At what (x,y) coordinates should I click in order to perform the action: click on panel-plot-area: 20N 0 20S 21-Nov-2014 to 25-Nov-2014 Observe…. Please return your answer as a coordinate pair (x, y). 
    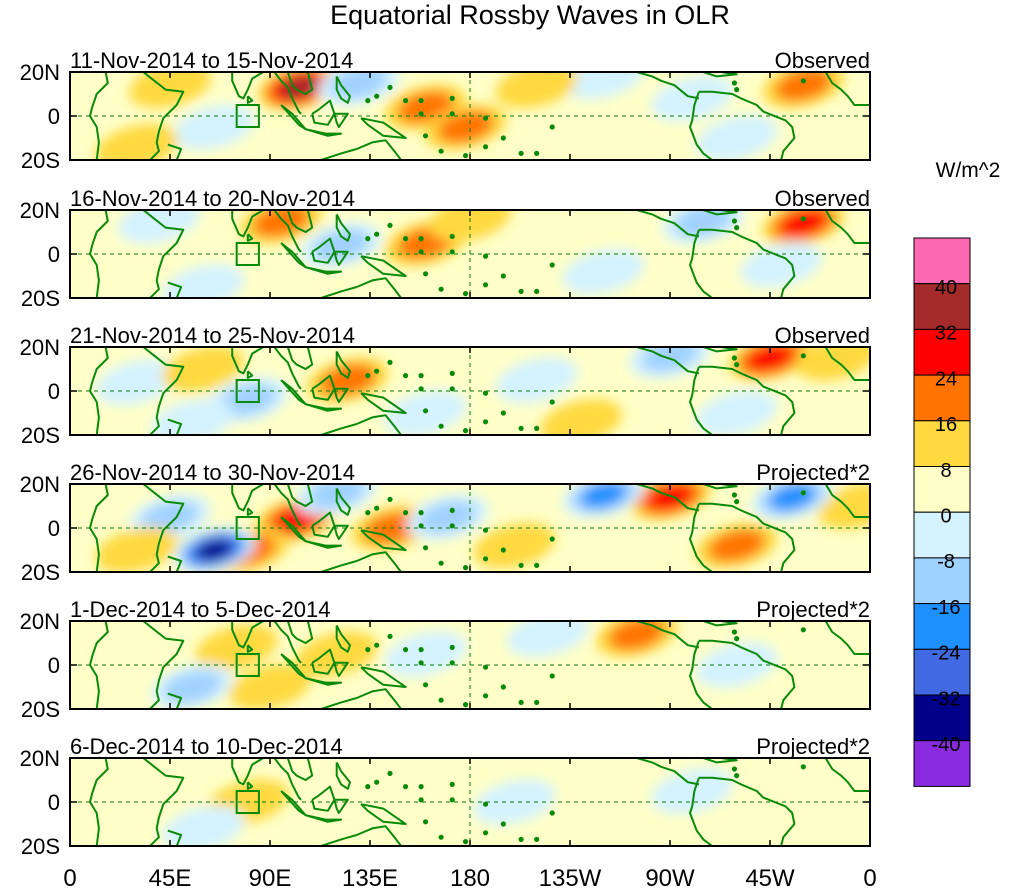
    Looking at the image, I should click on (445, 385).